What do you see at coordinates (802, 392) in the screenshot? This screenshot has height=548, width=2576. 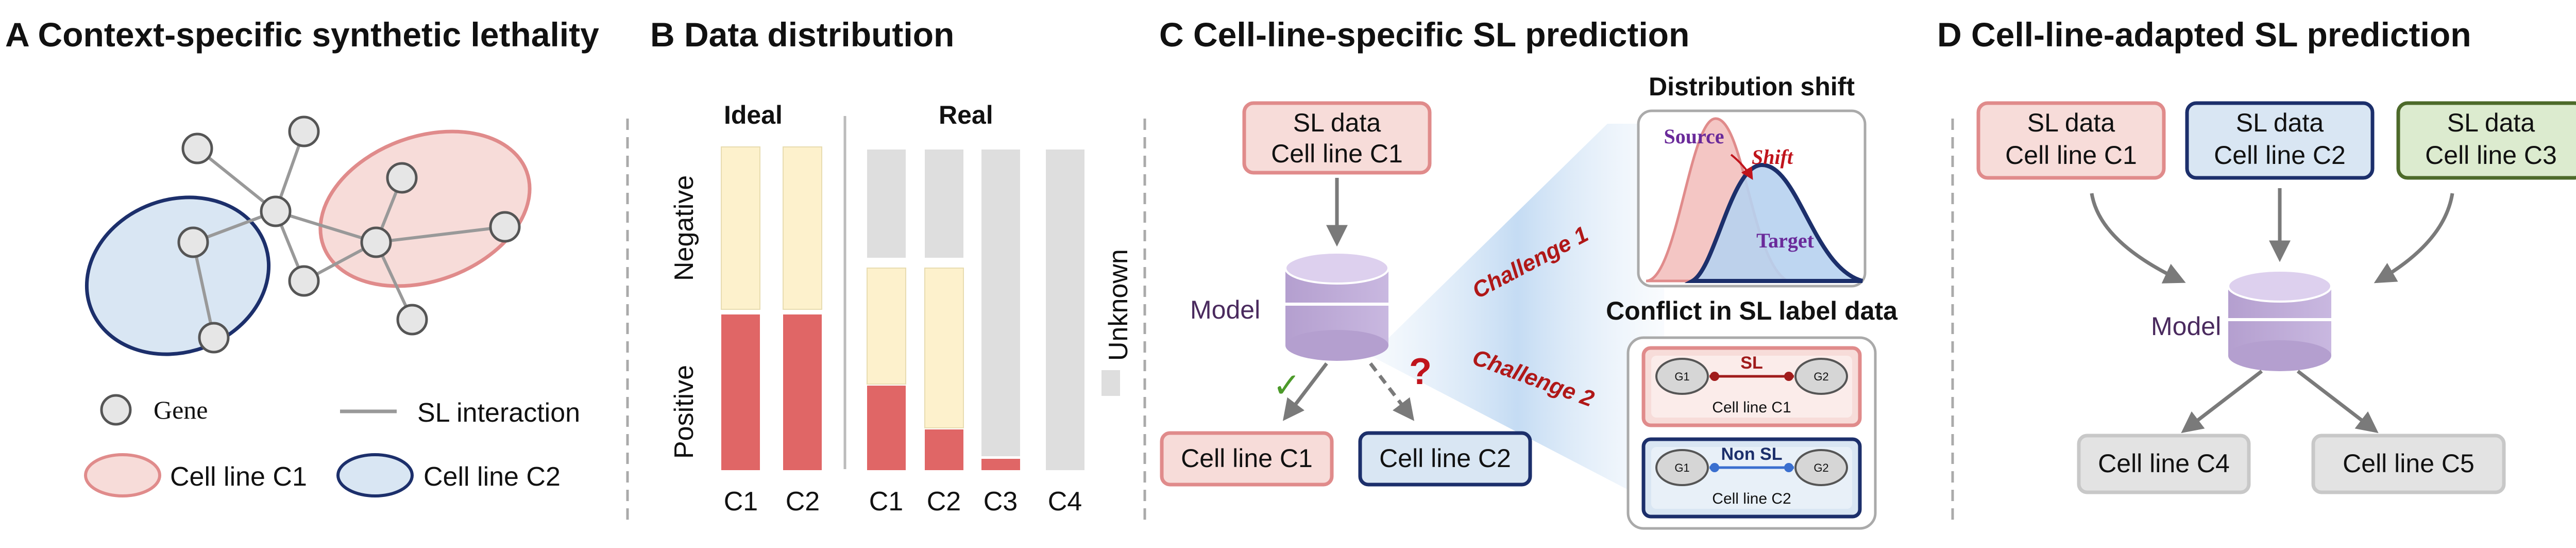 I see `ideal-c2-positive-bar` at bounding box center [802, 392].